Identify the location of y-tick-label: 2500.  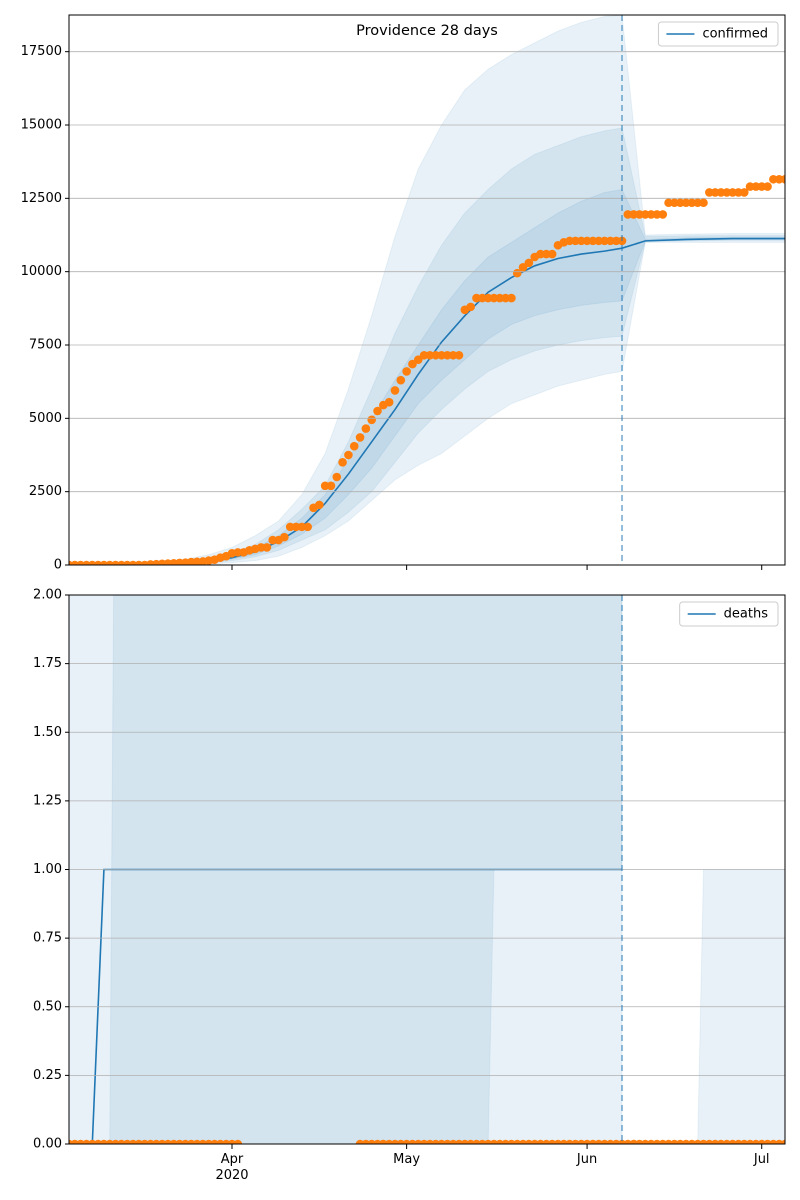
(45, 491).